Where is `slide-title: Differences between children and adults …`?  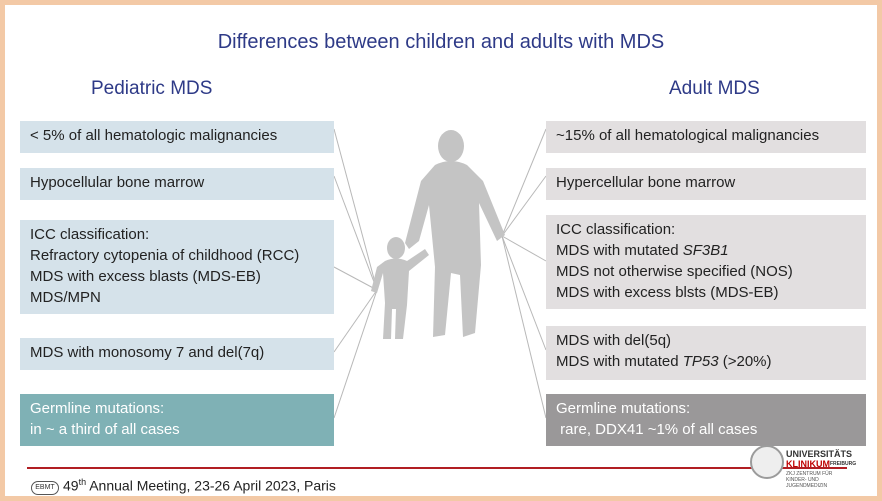
slide-title: Differences between children and adults … is located at coordinates (441, 42).